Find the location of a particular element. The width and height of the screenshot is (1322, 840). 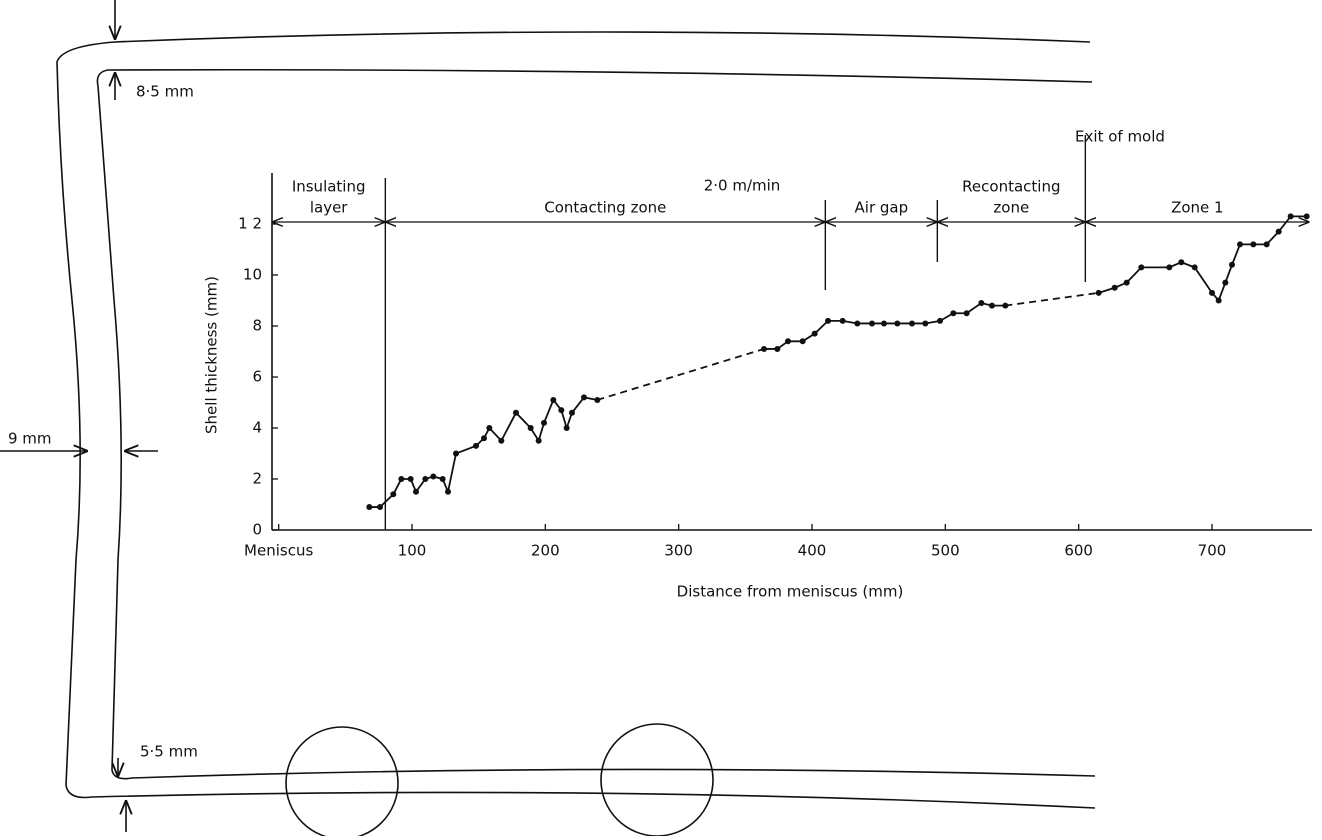

y-tick-label: 0 is located at coordinates (257, 530).